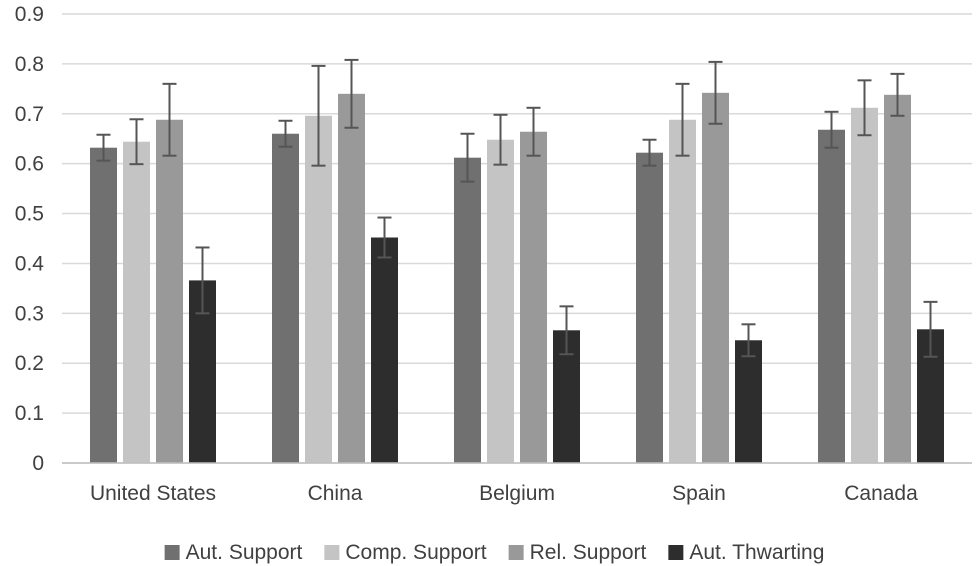 The image size is (977, 566). Describe the element at coordinates (29, 413) in the screenshot. I see `y-tick-label: 0.1` at that location.